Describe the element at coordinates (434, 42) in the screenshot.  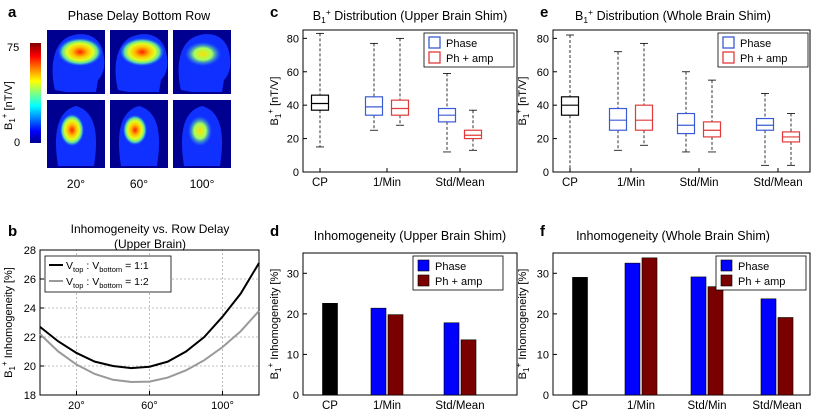
I see `c-legend-swatch-phase` at that location.